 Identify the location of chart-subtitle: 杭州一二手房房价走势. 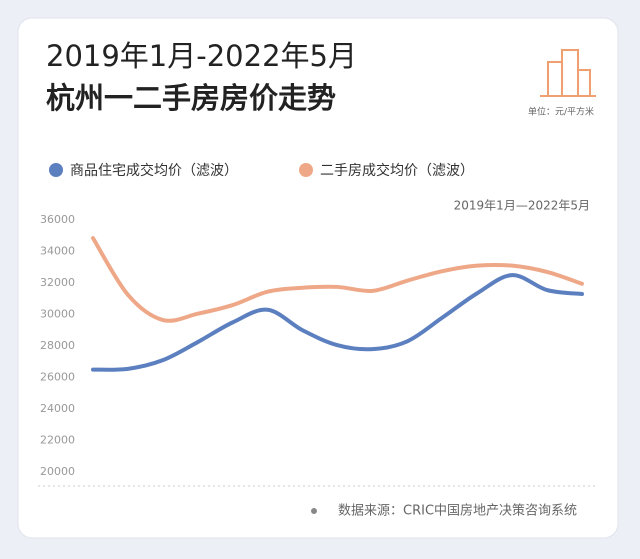
(191, 98).